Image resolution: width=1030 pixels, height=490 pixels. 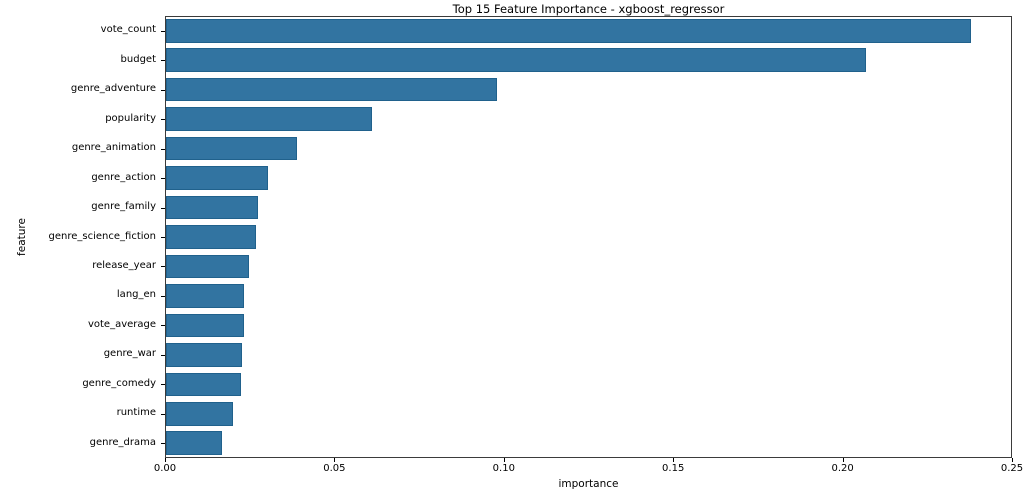 I want to click on y-tick-label-vote_average: vote_average, so click(x=121, y=324).